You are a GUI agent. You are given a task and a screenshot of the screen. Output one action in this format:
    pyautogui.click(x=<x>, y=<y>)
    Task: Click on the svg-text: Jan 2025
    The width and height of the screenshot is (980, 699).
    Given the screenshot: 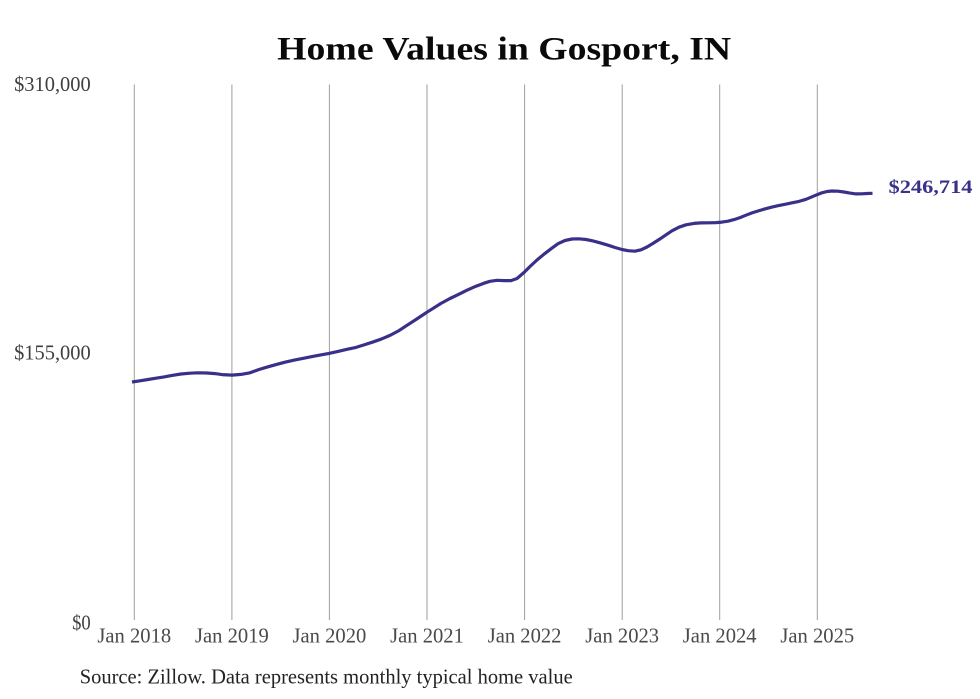 What is the action you would take?
    pyautogui.click(x=817, y=637)
    